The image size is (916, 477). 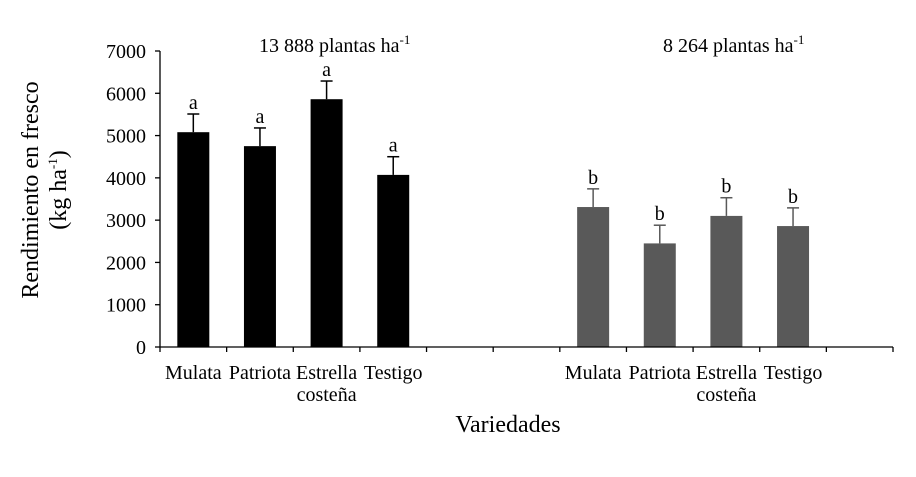 What do you see at coordinates (126, 52) in the screenshot?
I see `y-tick-label: 7000` at bounding box center [126, 52].